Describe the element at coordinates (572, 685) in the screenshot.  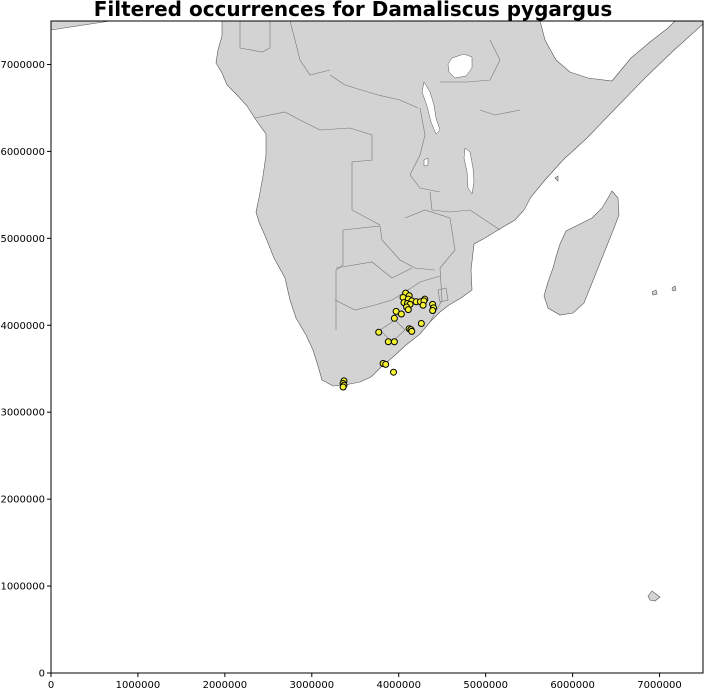
I see `x-tick-label: 6000000` at that location.